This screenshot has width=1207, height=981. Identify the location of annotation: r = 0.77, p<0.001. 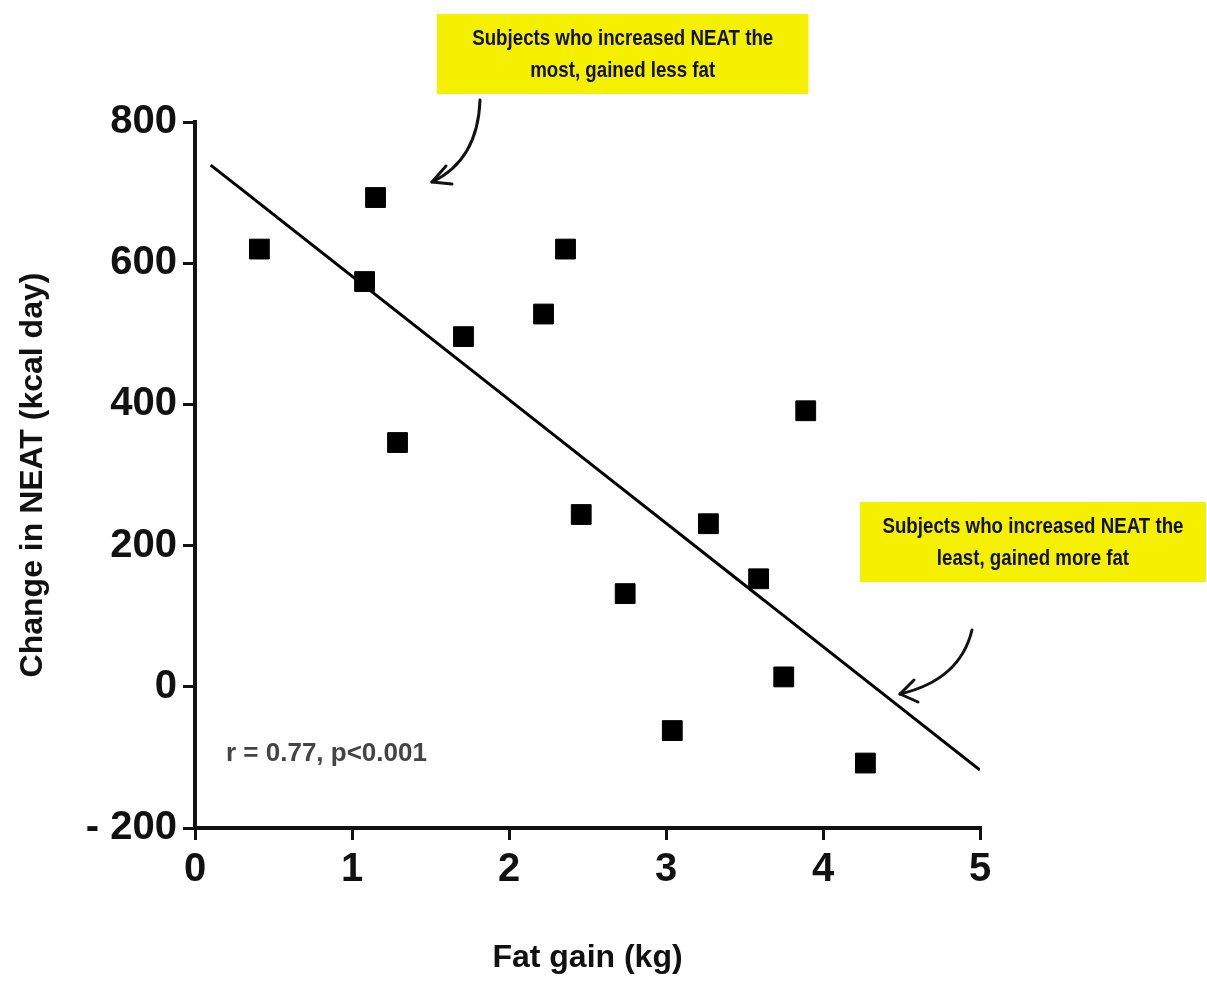
(326, 752).